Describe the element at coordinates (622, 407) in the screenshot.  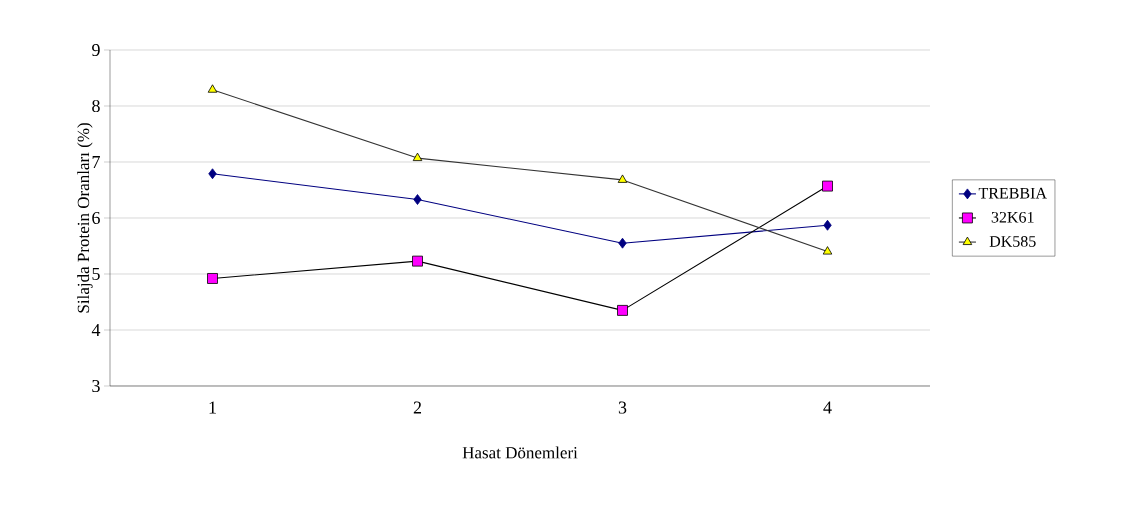
I see `x-tick-label: 3` at that location.